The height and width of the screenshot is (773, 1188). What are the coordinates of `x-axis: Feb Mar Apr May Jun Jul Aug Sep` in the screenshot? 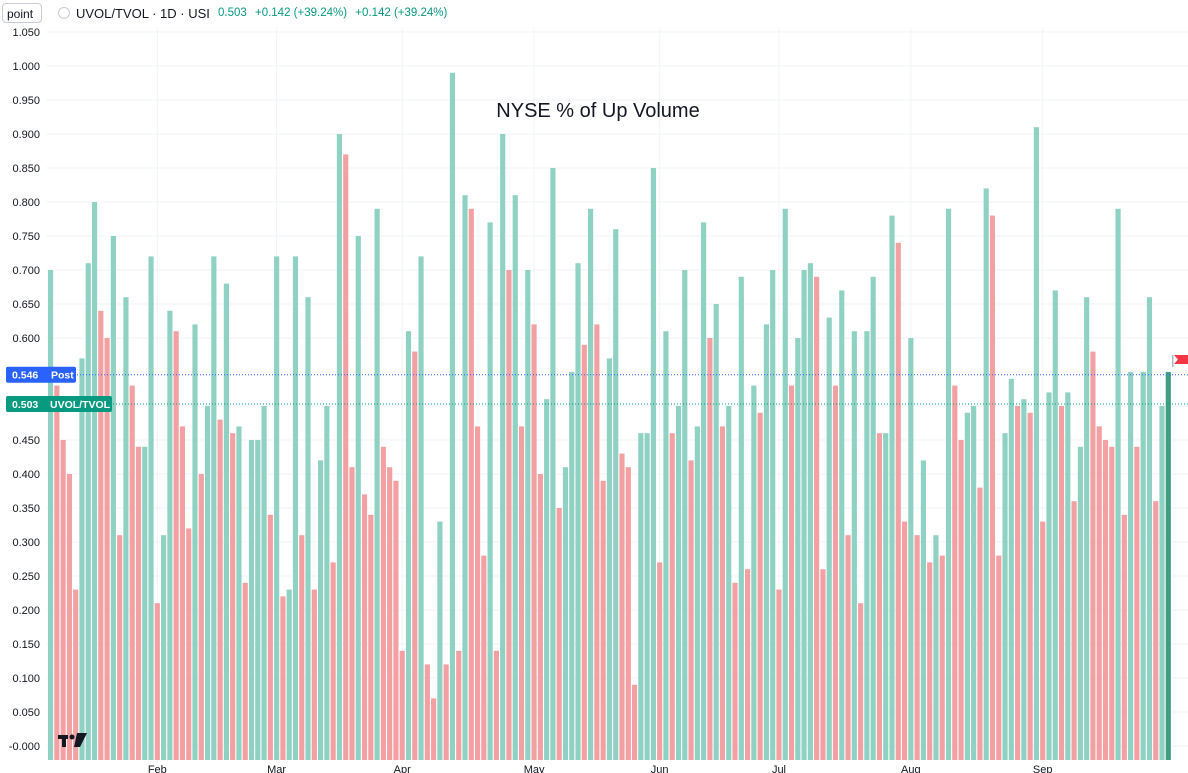 It's located at (600, 768).